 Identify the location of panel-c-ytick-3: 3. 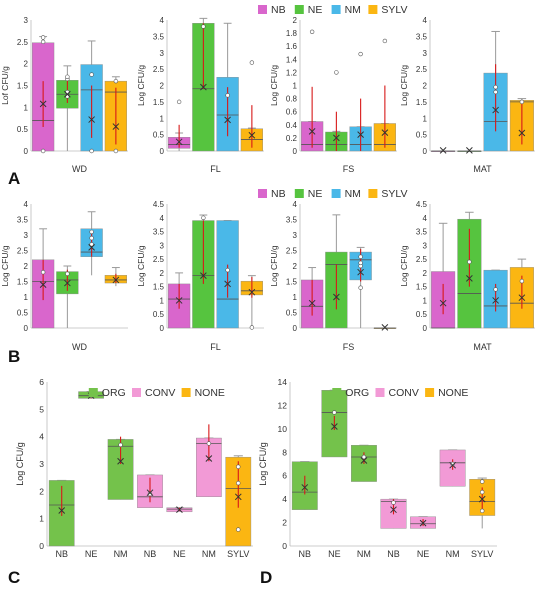
(41, 464).